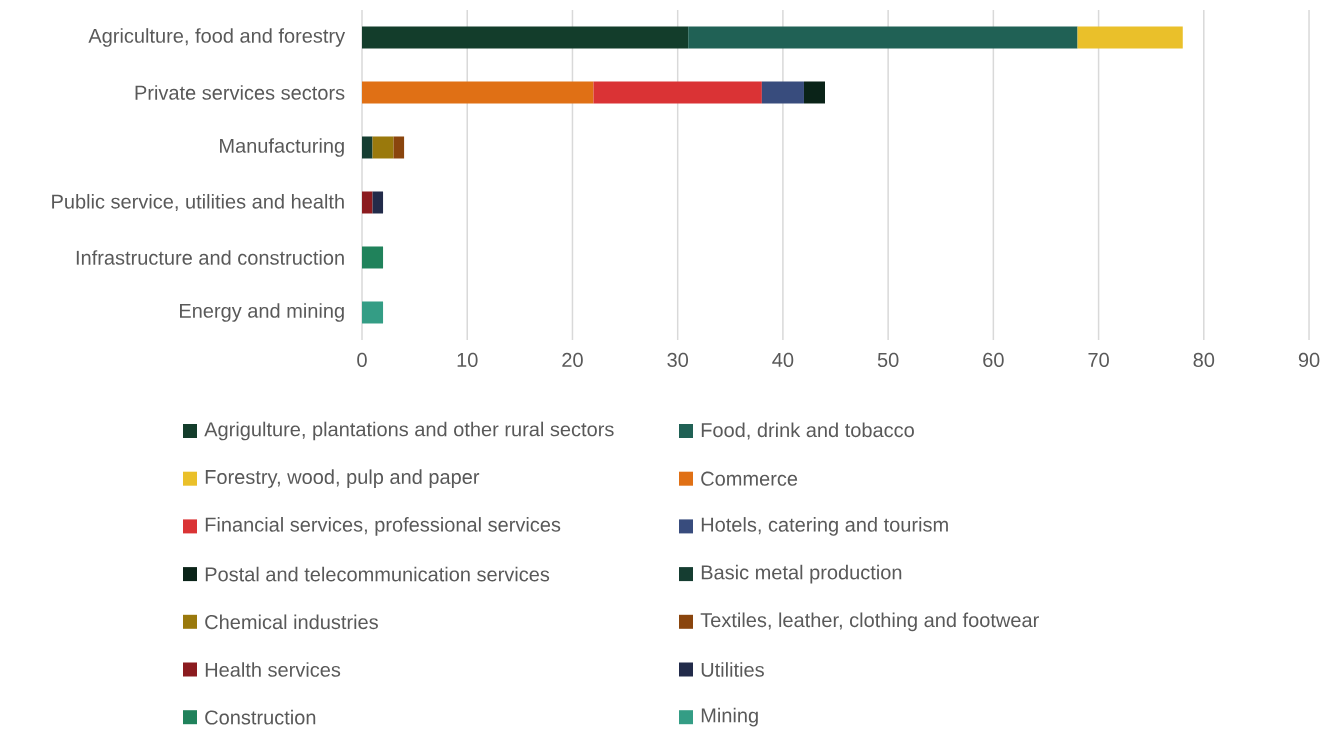 The height and width of the screenshot is (733, 1333). What do you see at coordinates (342, 479) in the screenshot?
I see `legend-label: Forestry, wood, pulp and paper` at bounding box center [342, 479].